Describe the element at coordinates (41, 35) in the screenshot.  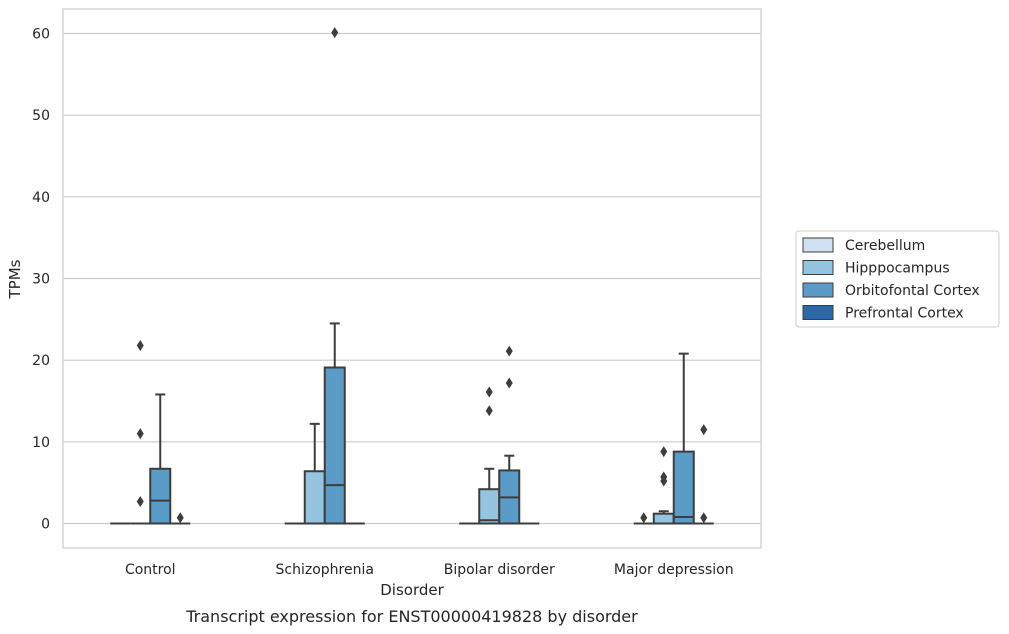
I see `y-tick-label: 60` at that location.